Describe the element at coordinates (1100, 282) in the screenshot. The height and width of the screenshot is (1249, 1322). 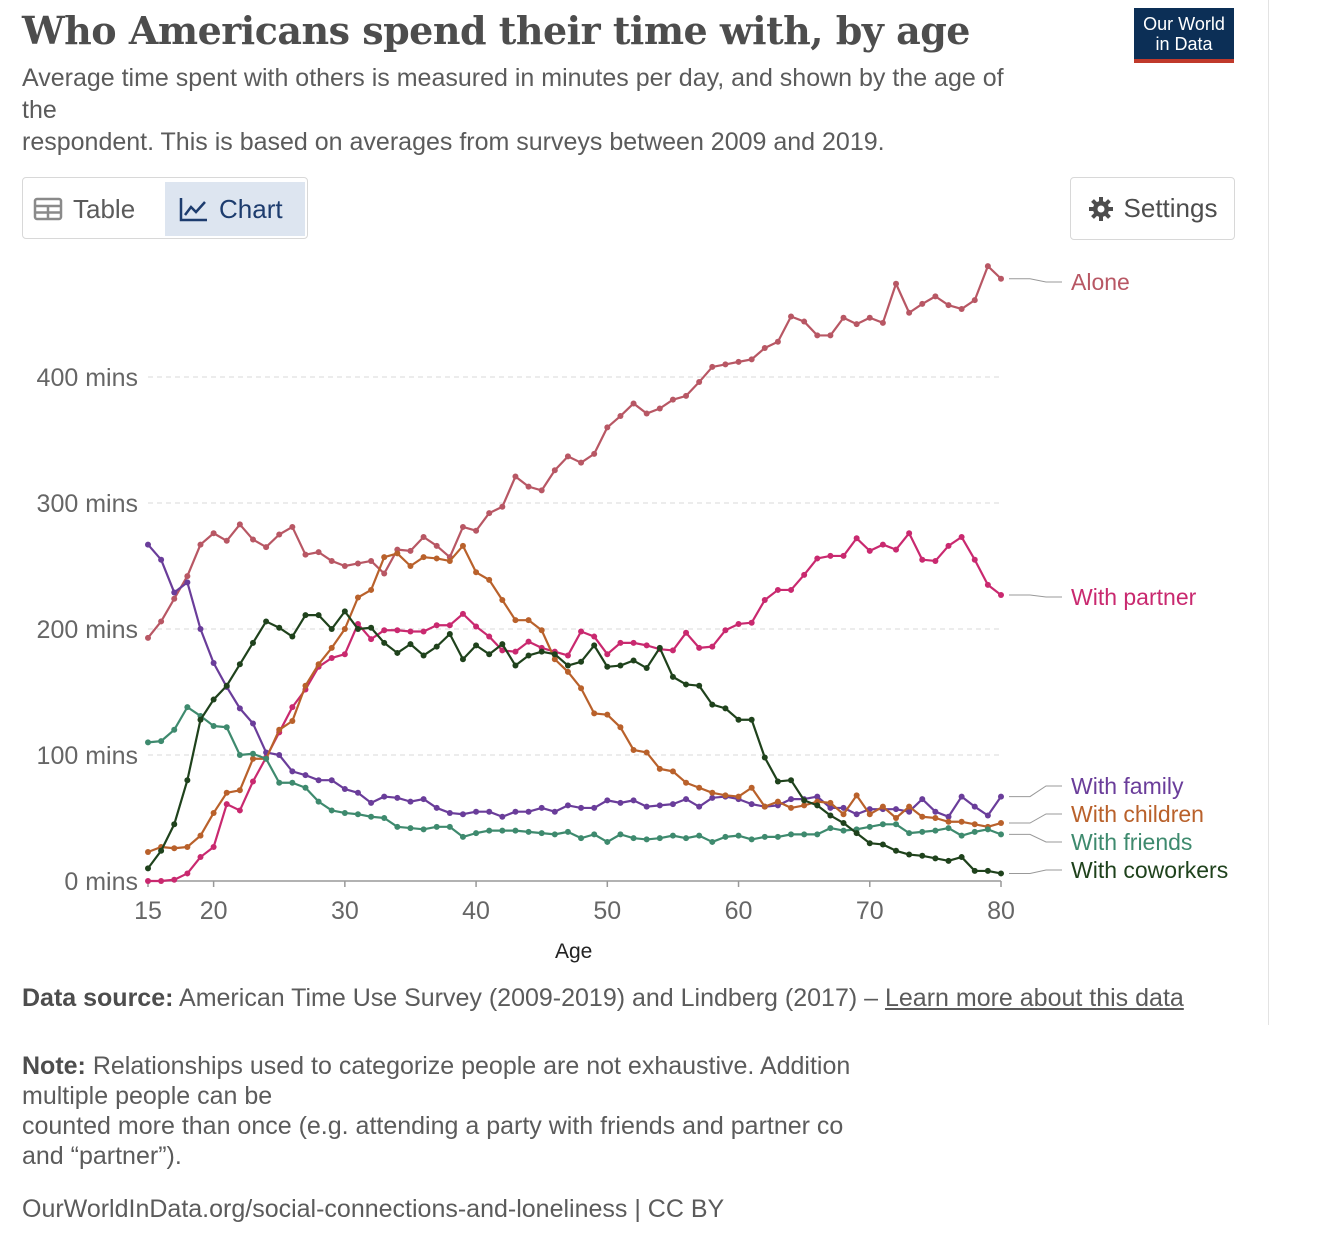
I see `series-label: Alone` at that location.